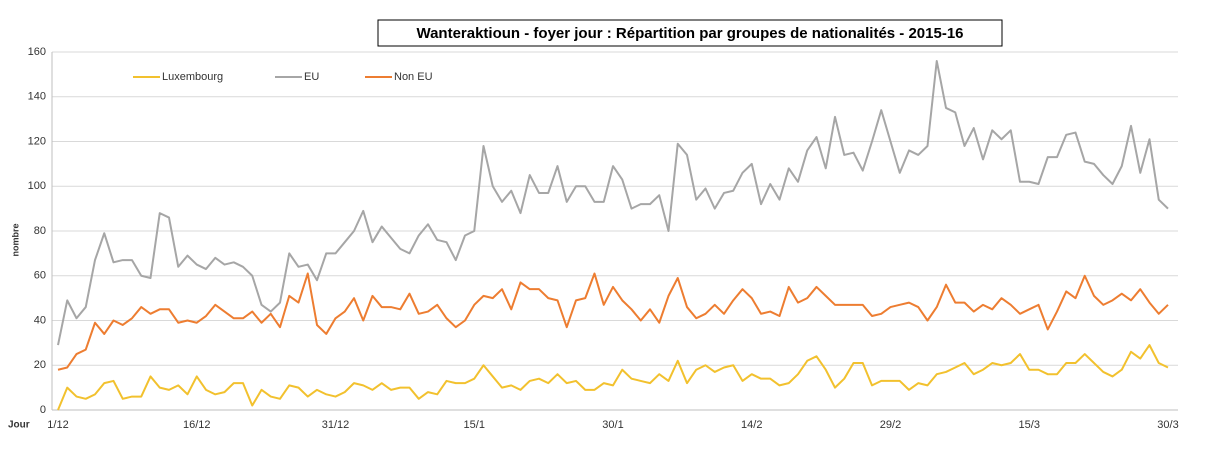  What do you see at coordinates (37, 186) in the screenshot?
I see `y-tick-label: 100` at bounding box center [37, 186].